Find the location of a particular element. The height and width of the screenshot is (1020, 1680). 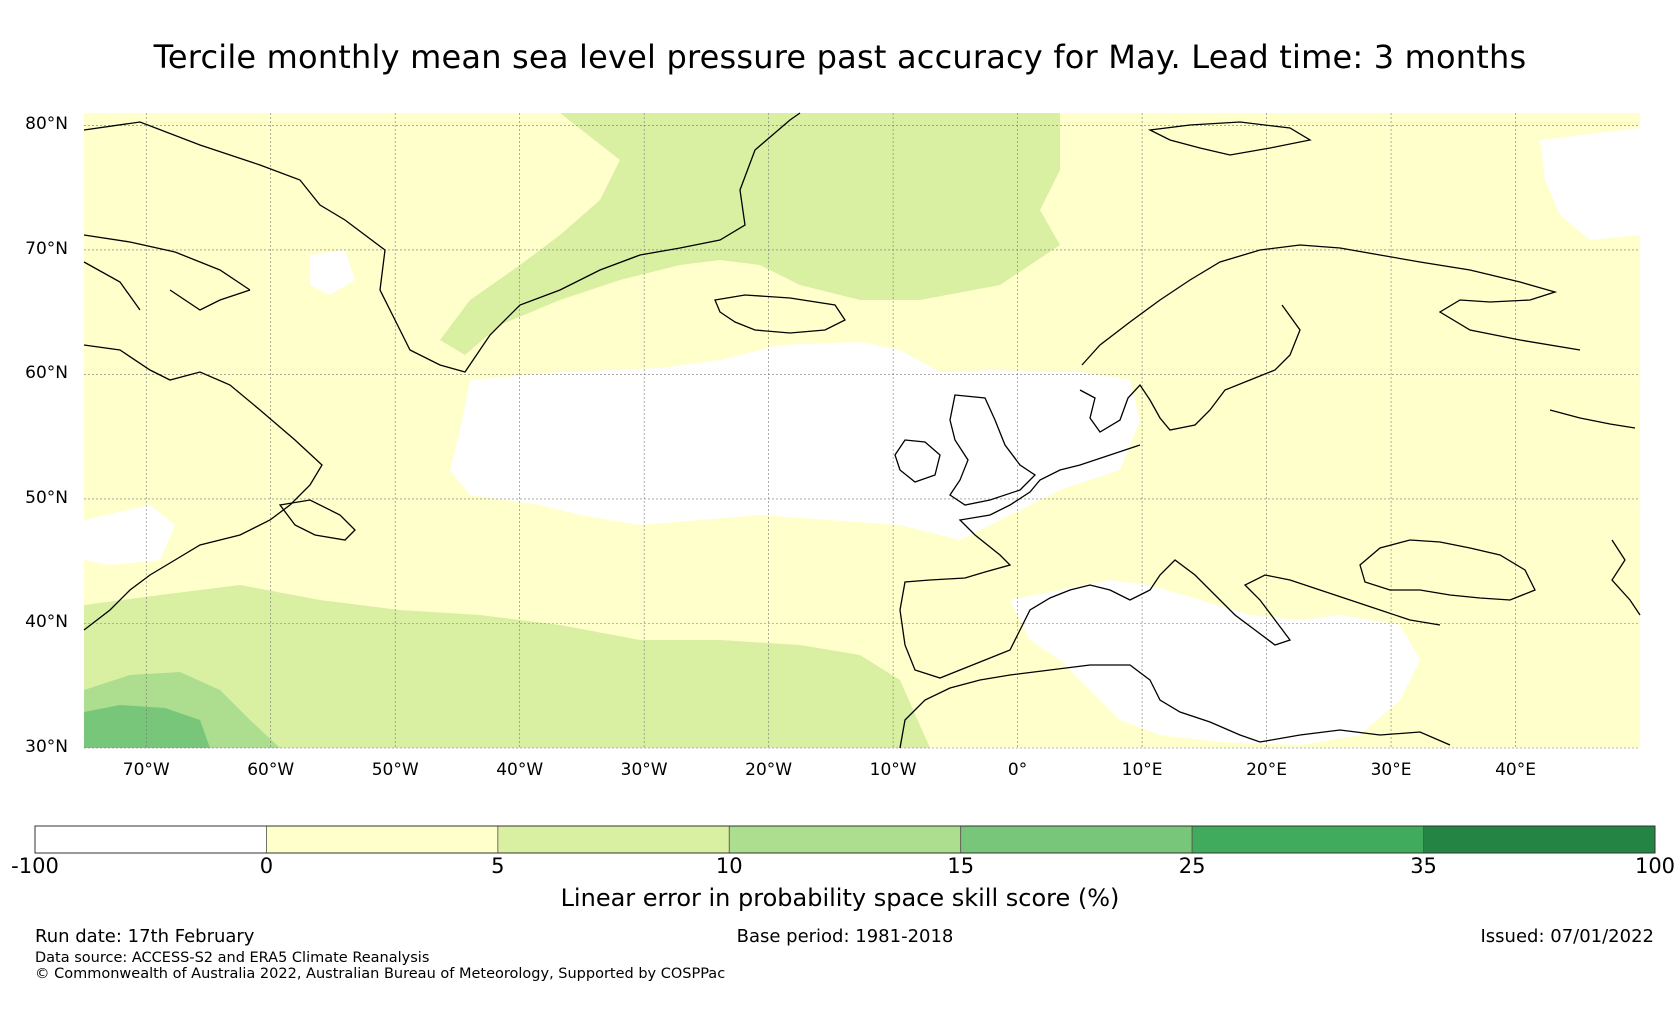

lon-label: 40°E is located at coordinates (1515, 770).